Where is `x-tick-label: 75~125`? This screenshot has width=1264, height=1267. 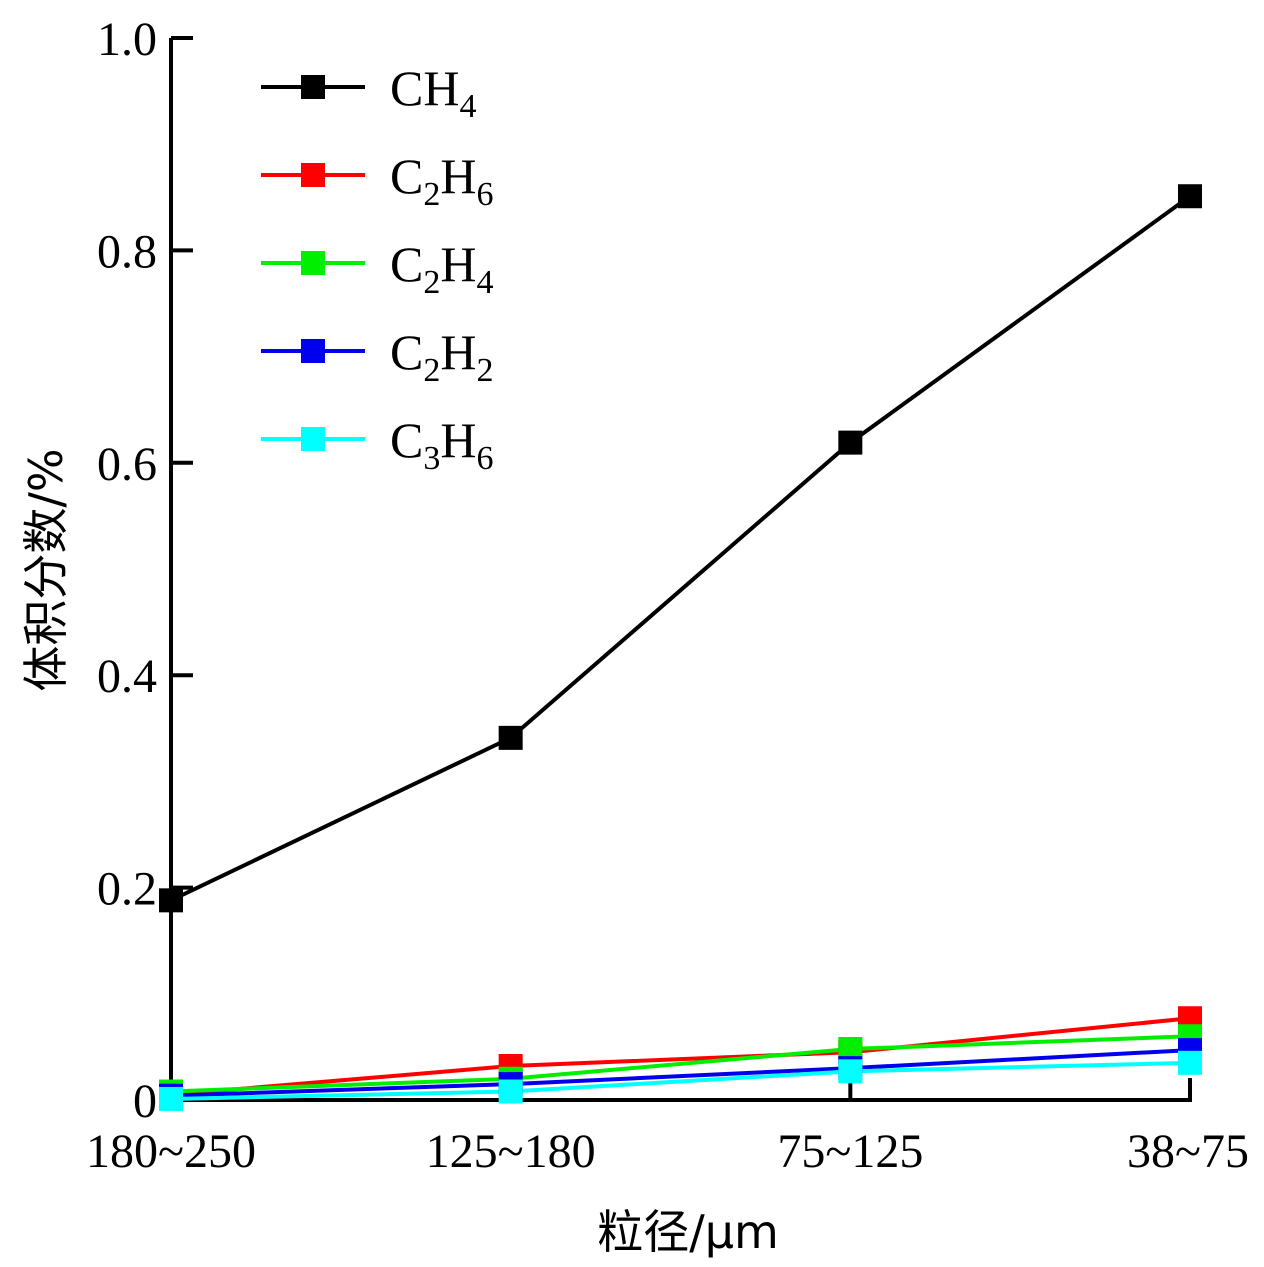 x-tick-label: 75~125 is located at coordinates (850, 1151).